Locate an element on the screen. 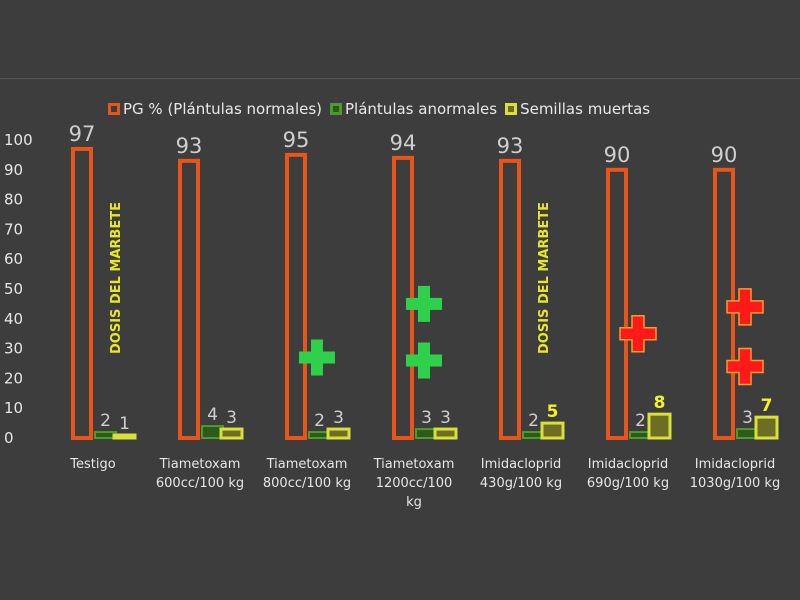 This screenshot has height=600, width=800. x-category-label: Tiametoxam 1200cc/100 kg is located at coordinates (414, 483).